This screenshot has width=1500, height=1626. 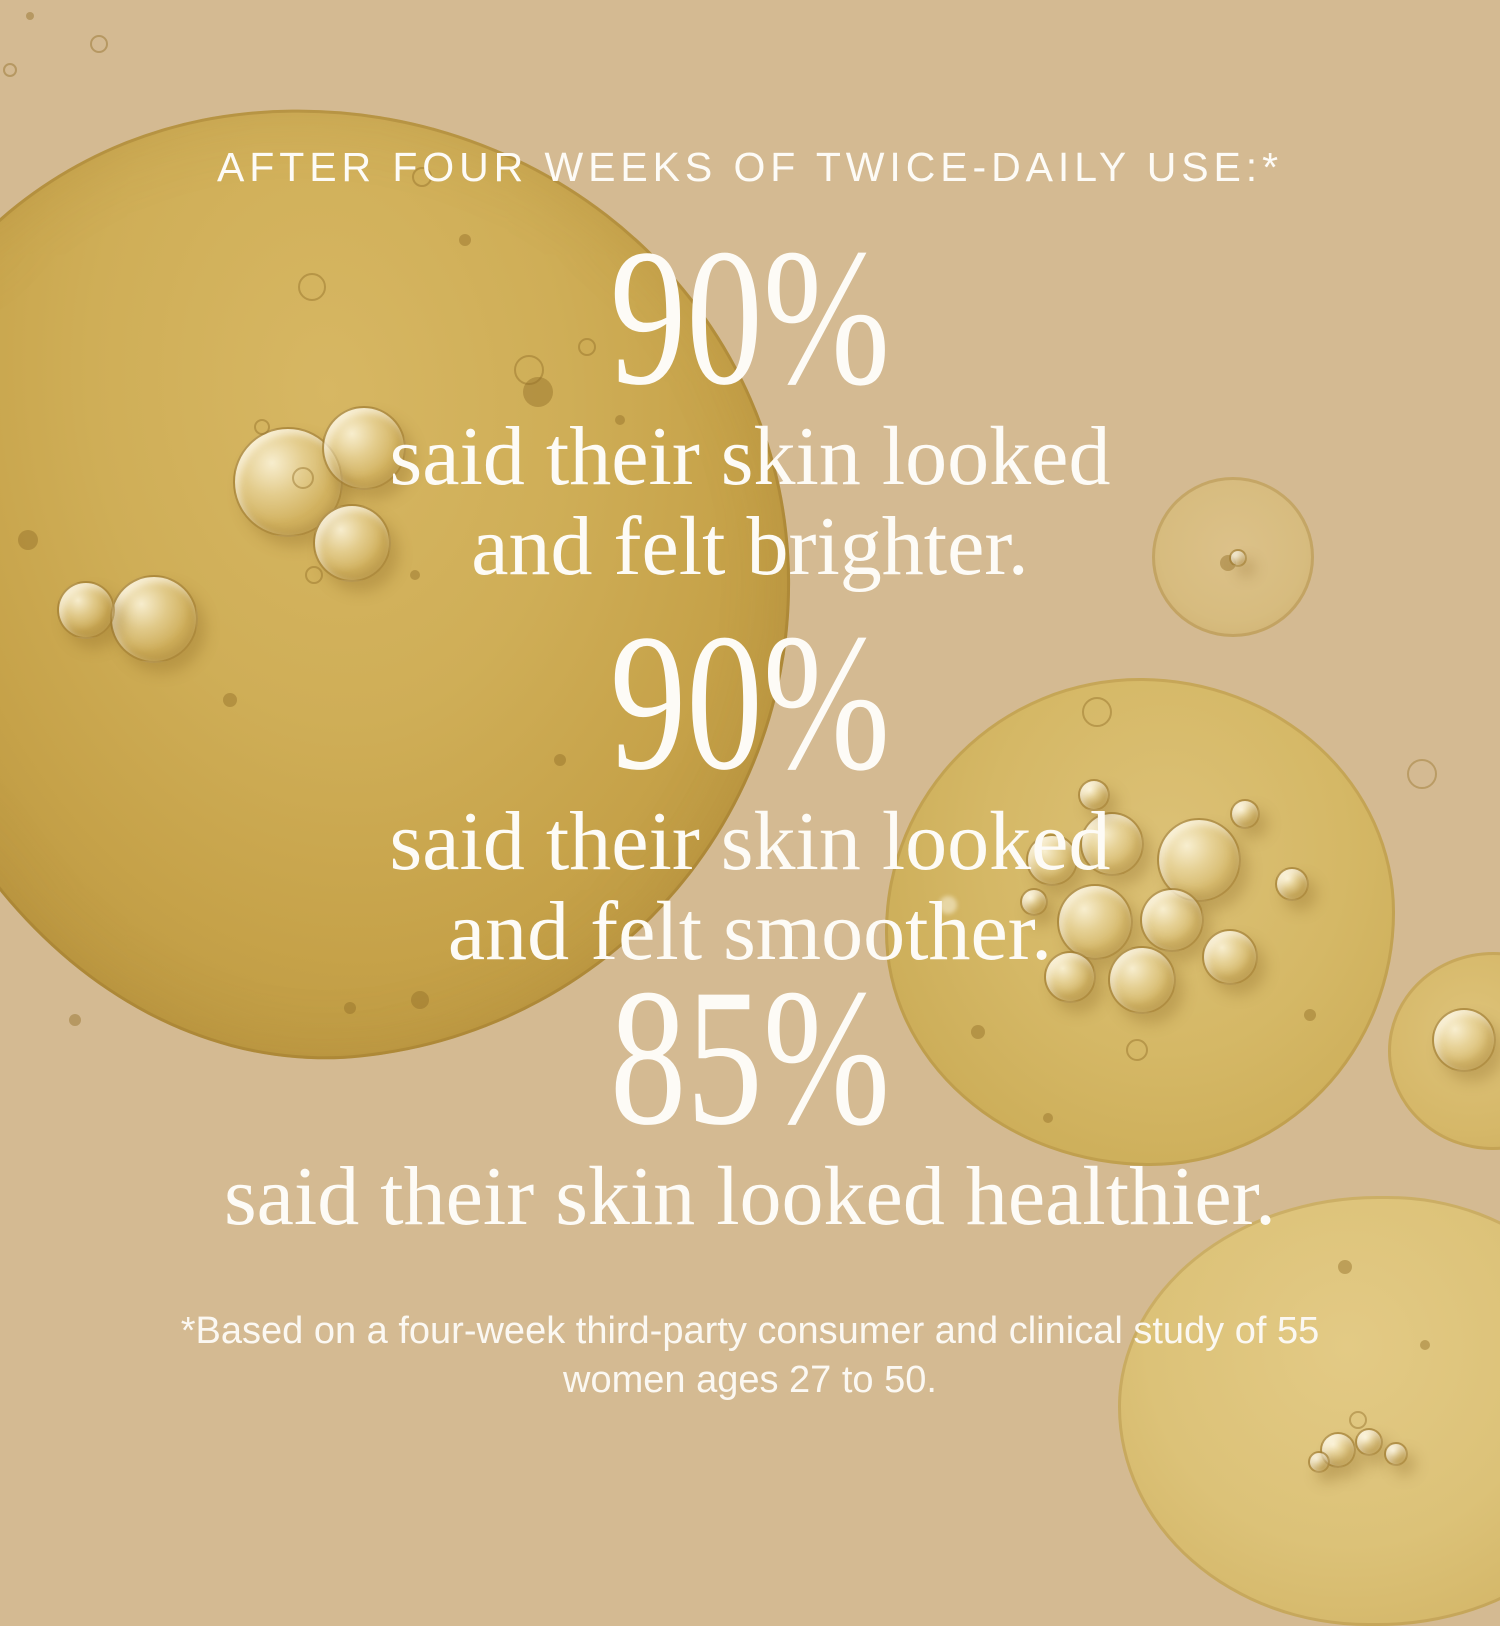 I want to click on stat-3-line-1: said their skin looked healthier., so click(x=750, y=1196).